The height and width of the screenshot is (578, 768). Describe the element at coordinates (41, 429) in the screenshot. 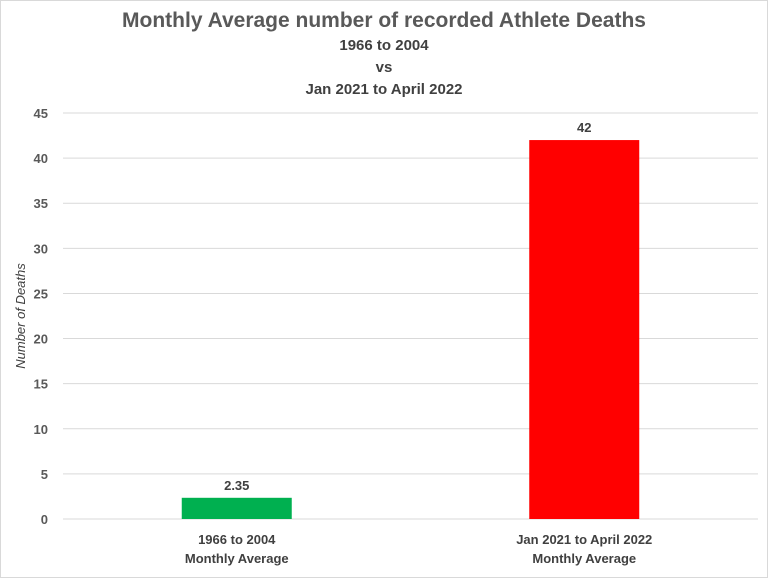

I see `y-tick-label: 10` at that location.